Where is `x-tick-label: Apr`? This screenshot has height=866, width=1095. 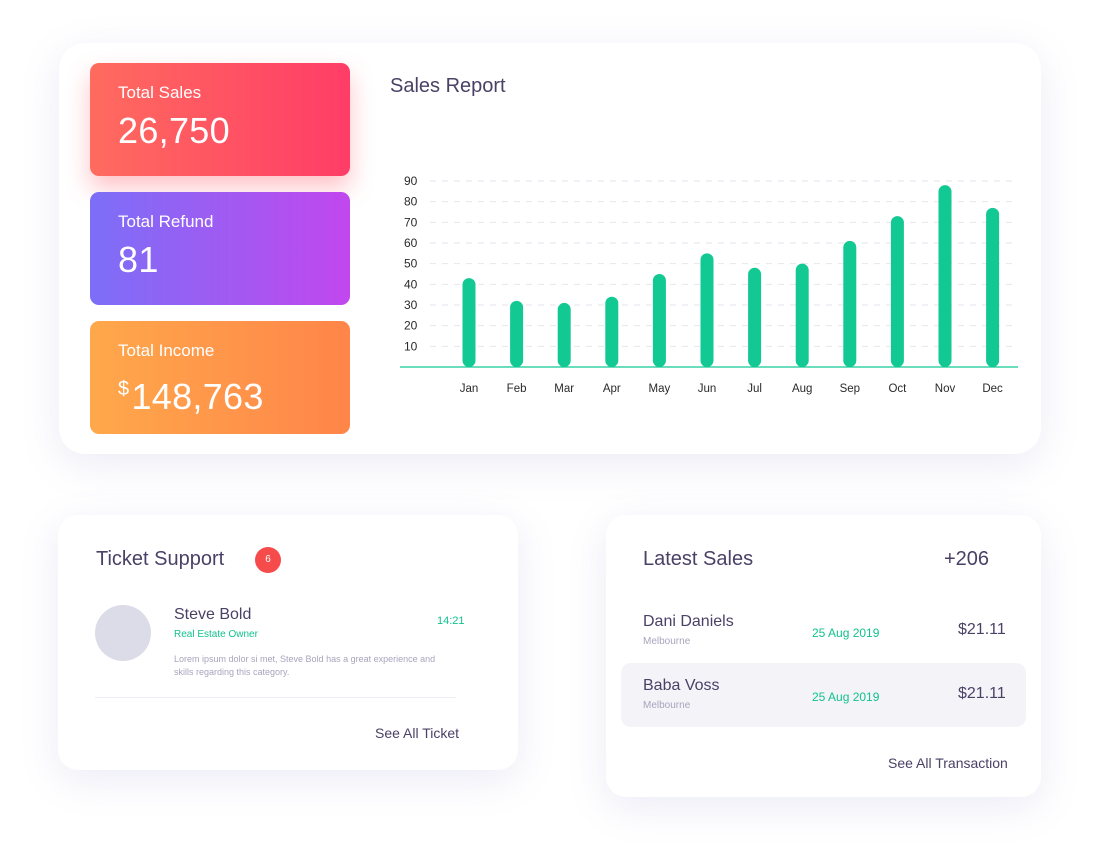 x-tick-label: Apr is located at coordinates (612, 389).